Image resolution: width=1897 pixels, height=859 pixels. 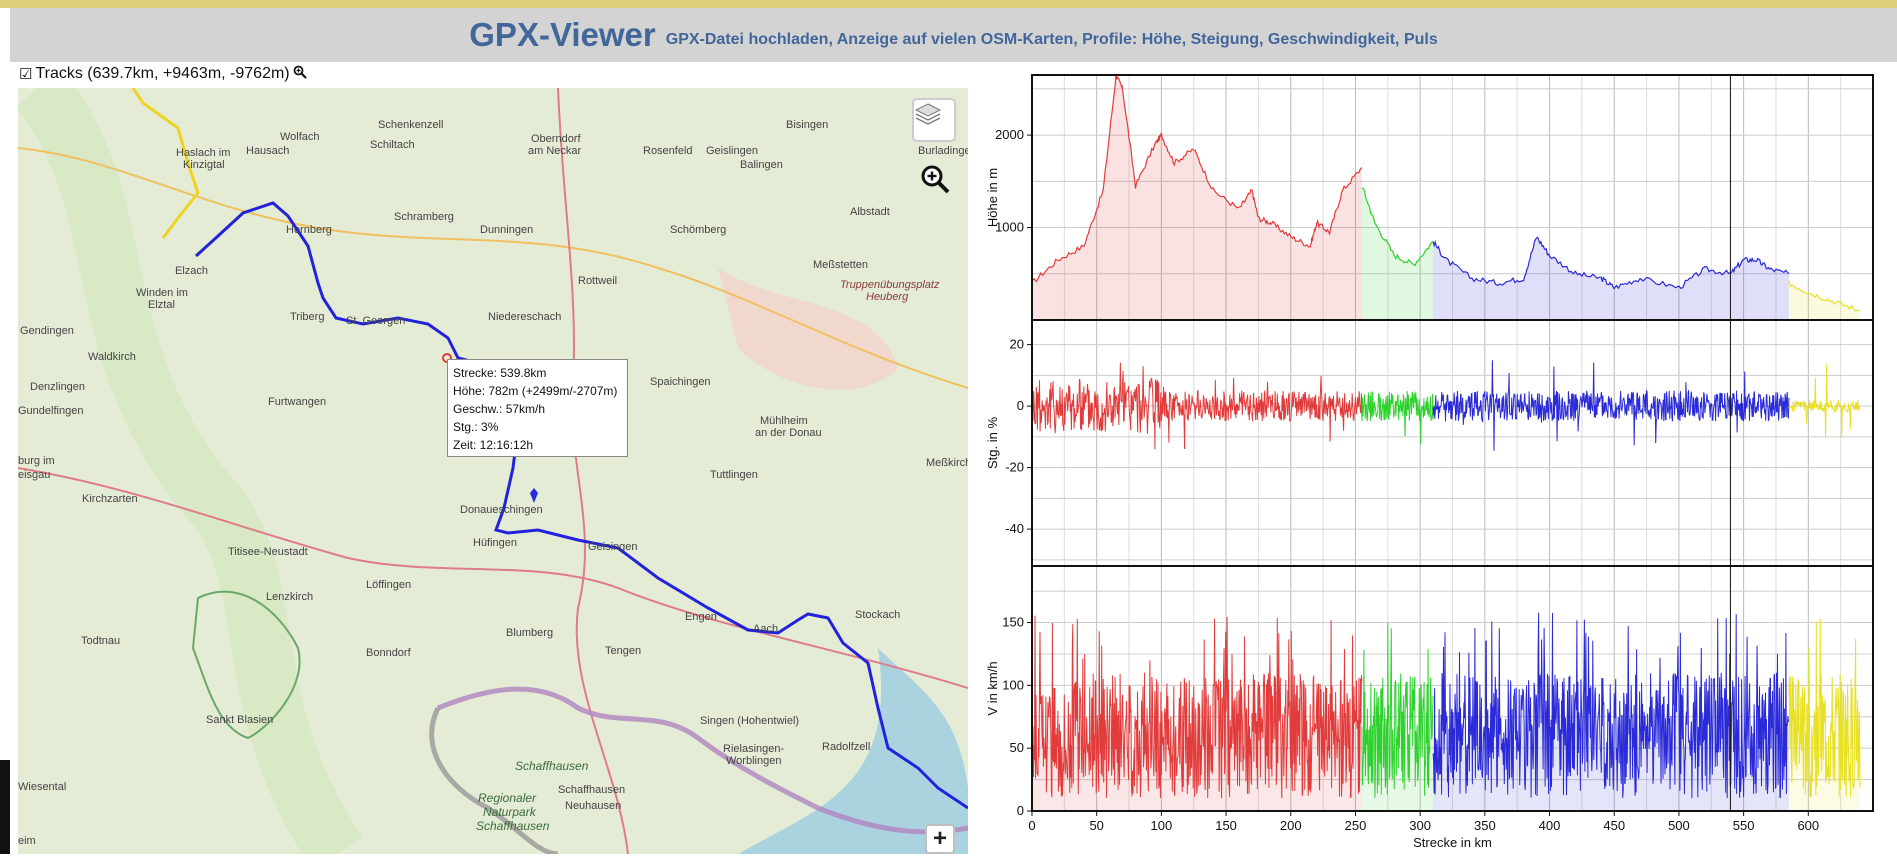 What do you see at coordinates (529, 633) in the screenshot?
I see `map-place-label: Blumberg` at bounding box center [529, 633].